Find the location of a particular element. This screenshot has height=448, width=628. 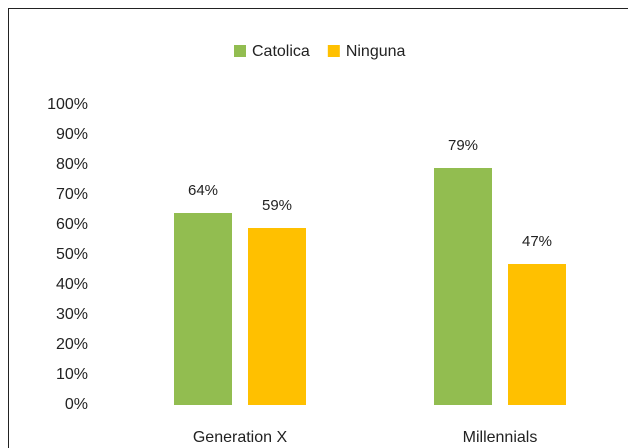

y-tick-label: 100% is located at coordinates (67, 104).